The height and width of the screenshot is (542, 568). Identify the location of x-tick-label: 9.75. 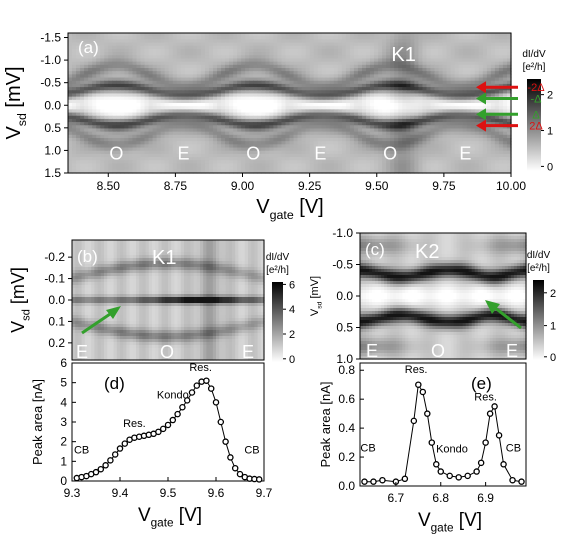
(444, 186).